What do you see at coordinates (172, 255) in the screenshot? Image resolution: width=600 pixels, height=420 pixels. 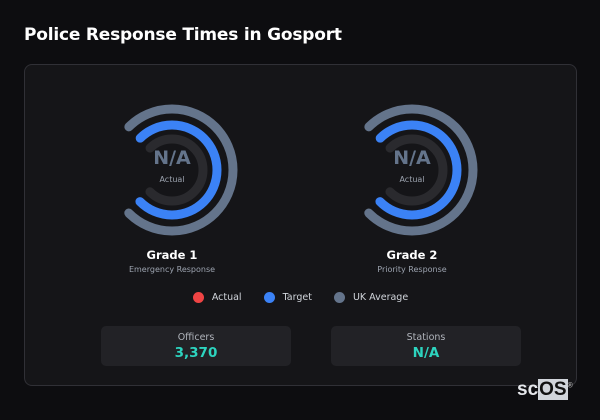 I see `gauge-name: Grade 1` at bounding box center [172, 255].